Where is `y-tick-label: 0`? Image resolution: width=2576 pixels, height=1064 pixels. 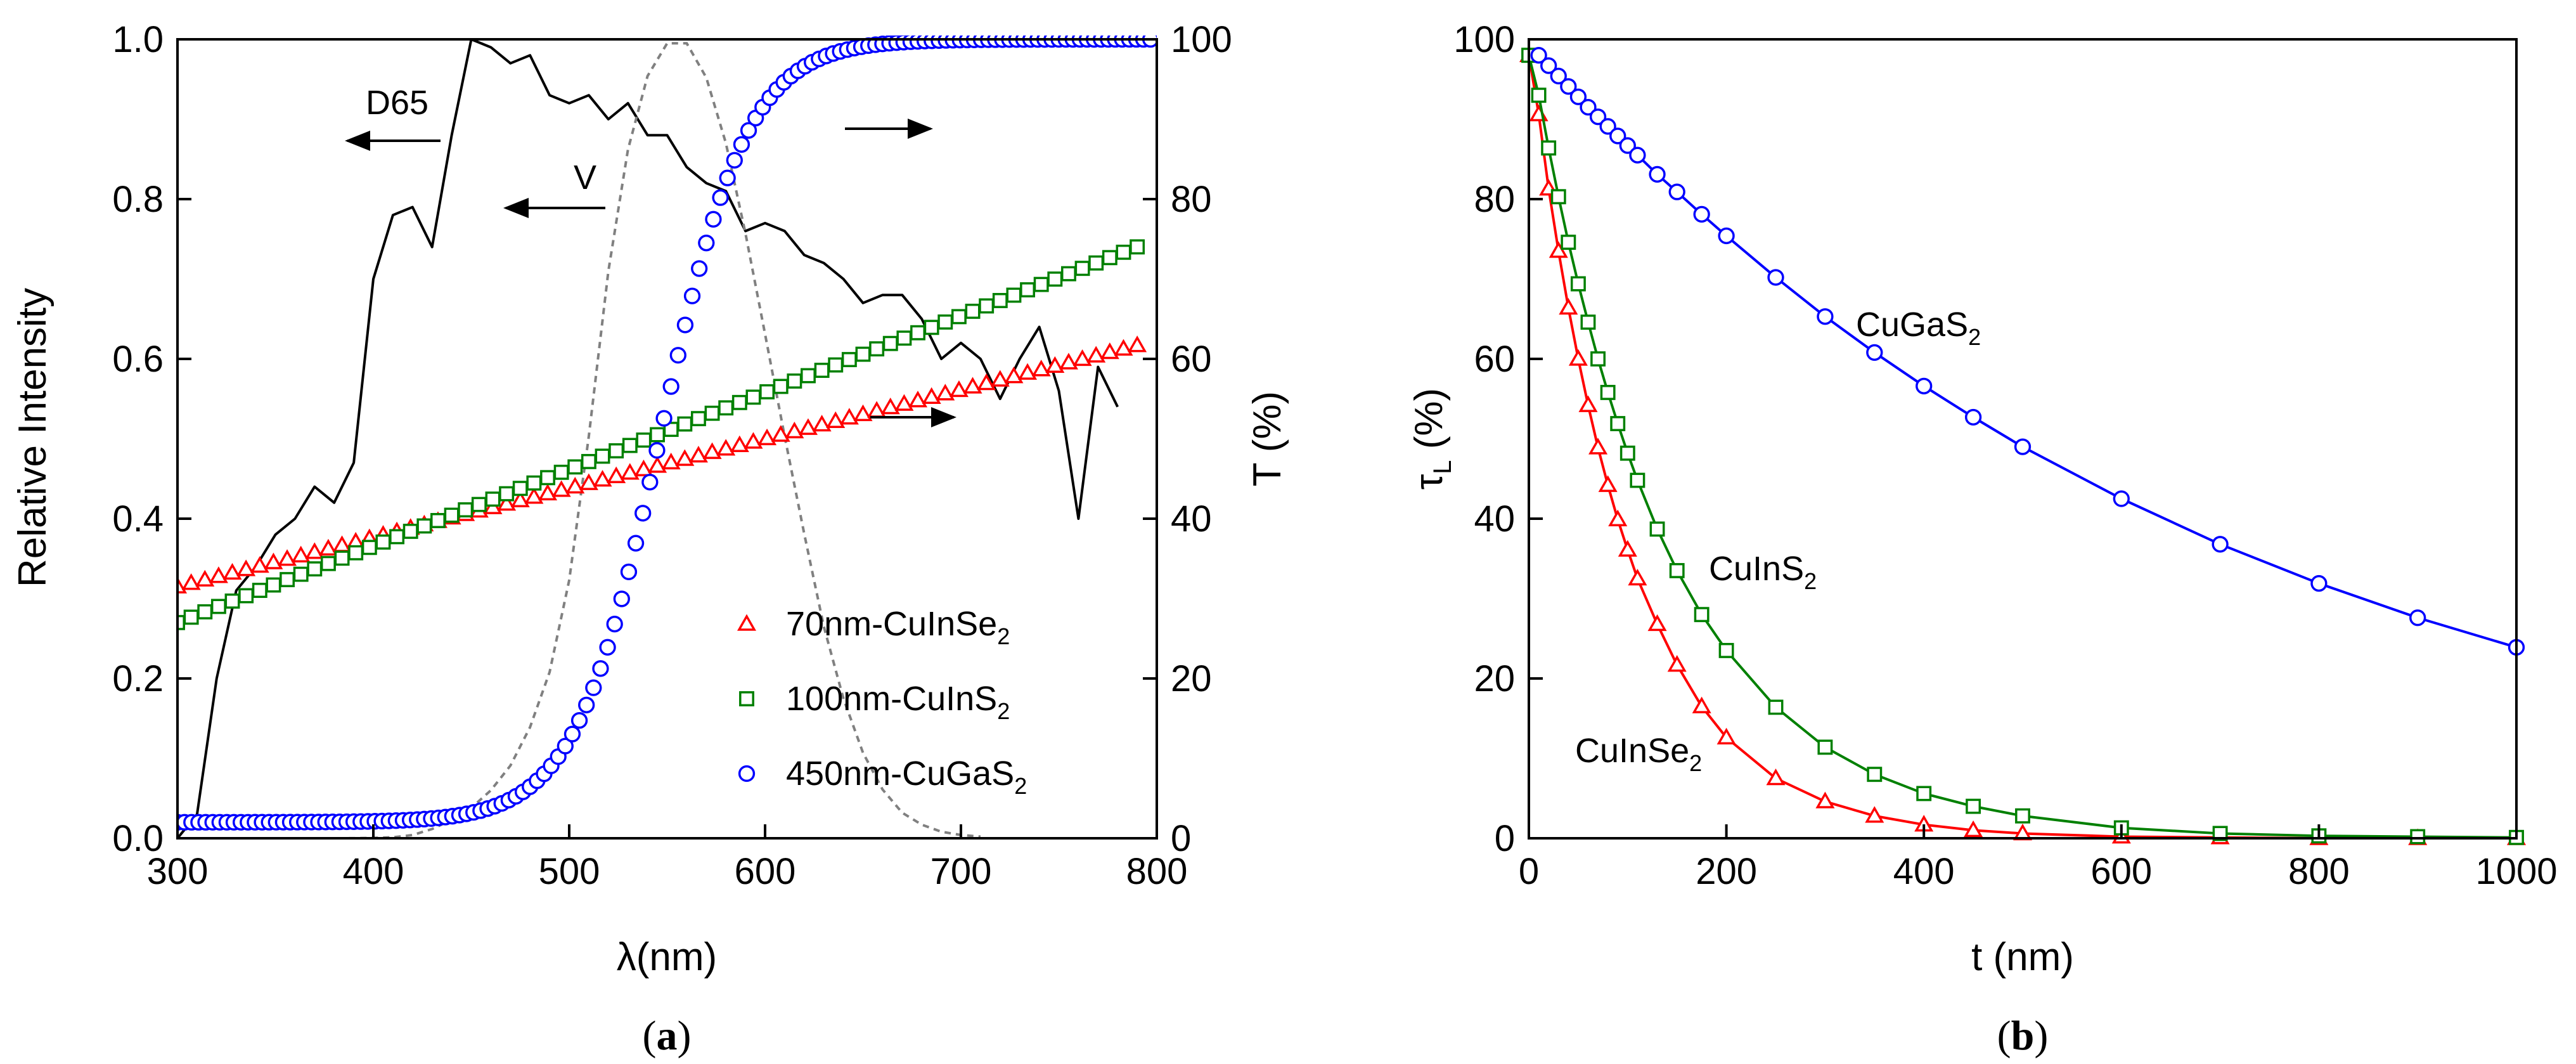
y-tick-label: 0 is located at coordinates (1505, 838).